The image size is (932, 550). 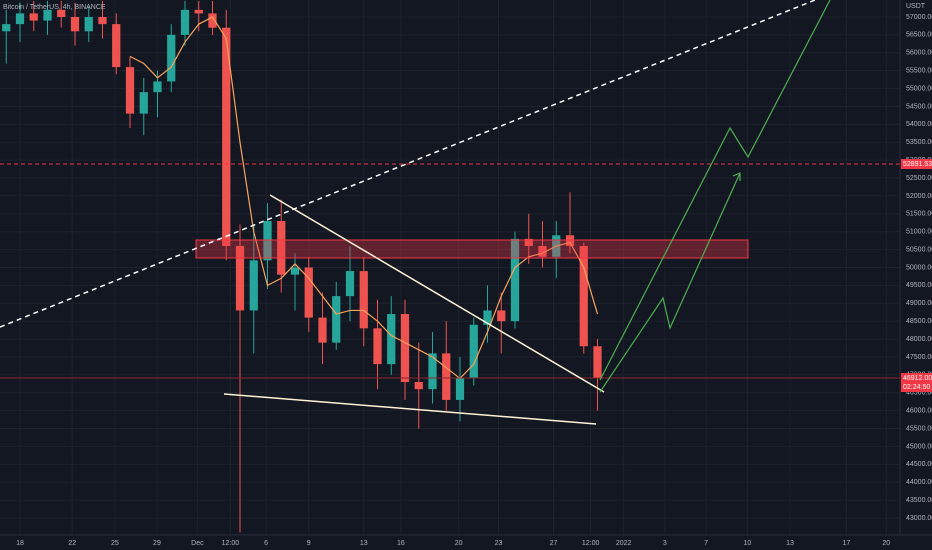 What do you see at coordinates (554, 543) in the screenshot?
I see `x-tick-label: 27` at bounding box center [554, 543].